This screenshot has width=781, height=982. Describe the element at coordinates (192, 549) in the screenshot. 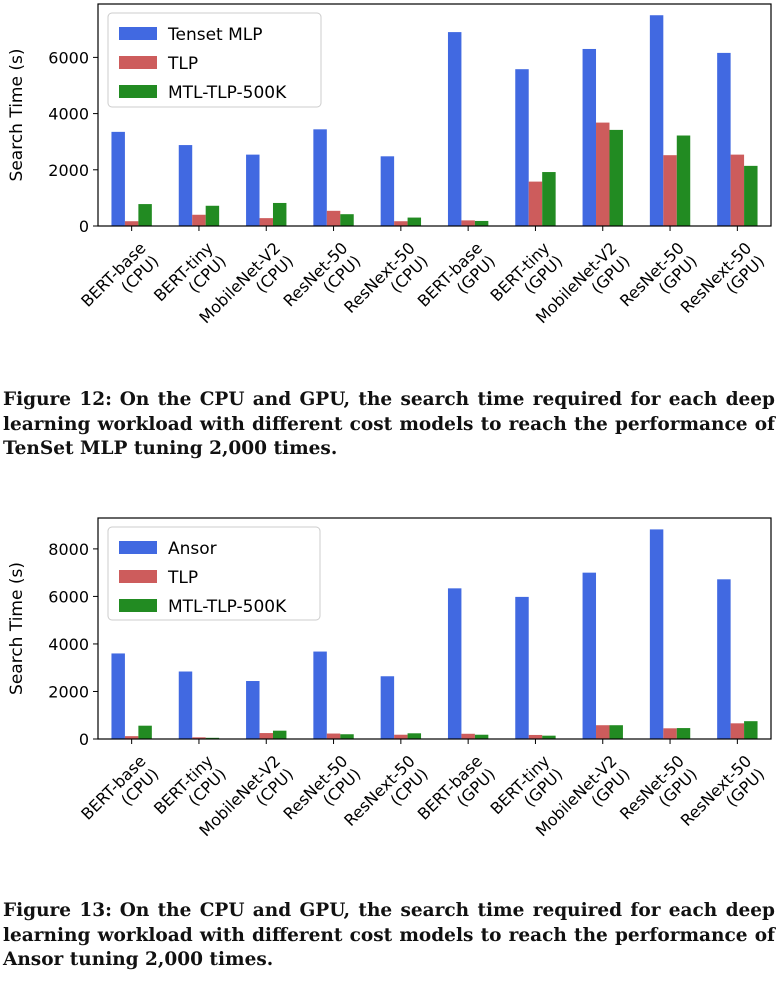

I see `legend-label: Ansor` at that location.